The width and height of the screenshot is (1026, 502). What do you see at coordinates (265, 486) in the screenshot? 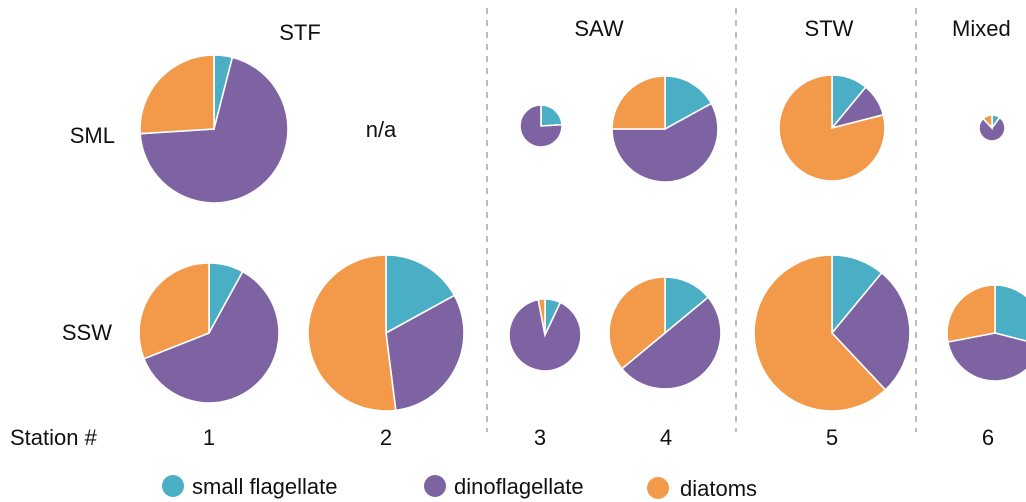
I see `legend-label-small-flagellate: small flagellate` at bounding box center [265, 486].